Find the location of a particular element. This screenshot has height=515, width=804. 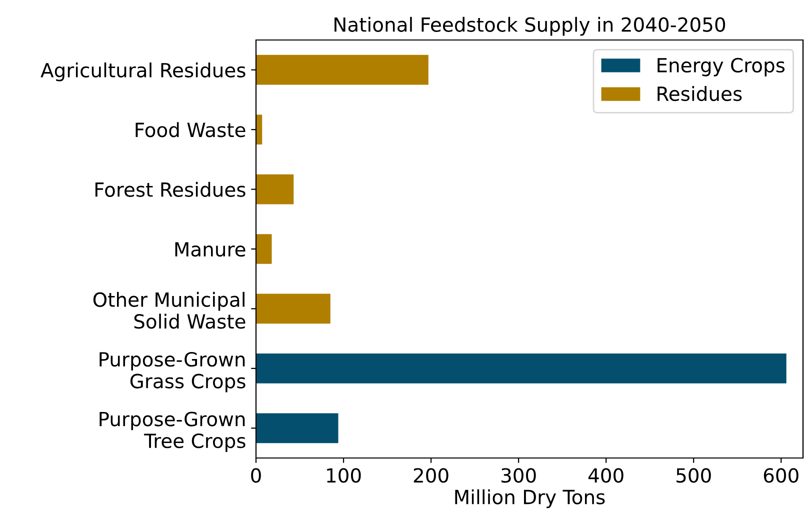

x-tick-label: 100 is located at coordinates (344, 475).